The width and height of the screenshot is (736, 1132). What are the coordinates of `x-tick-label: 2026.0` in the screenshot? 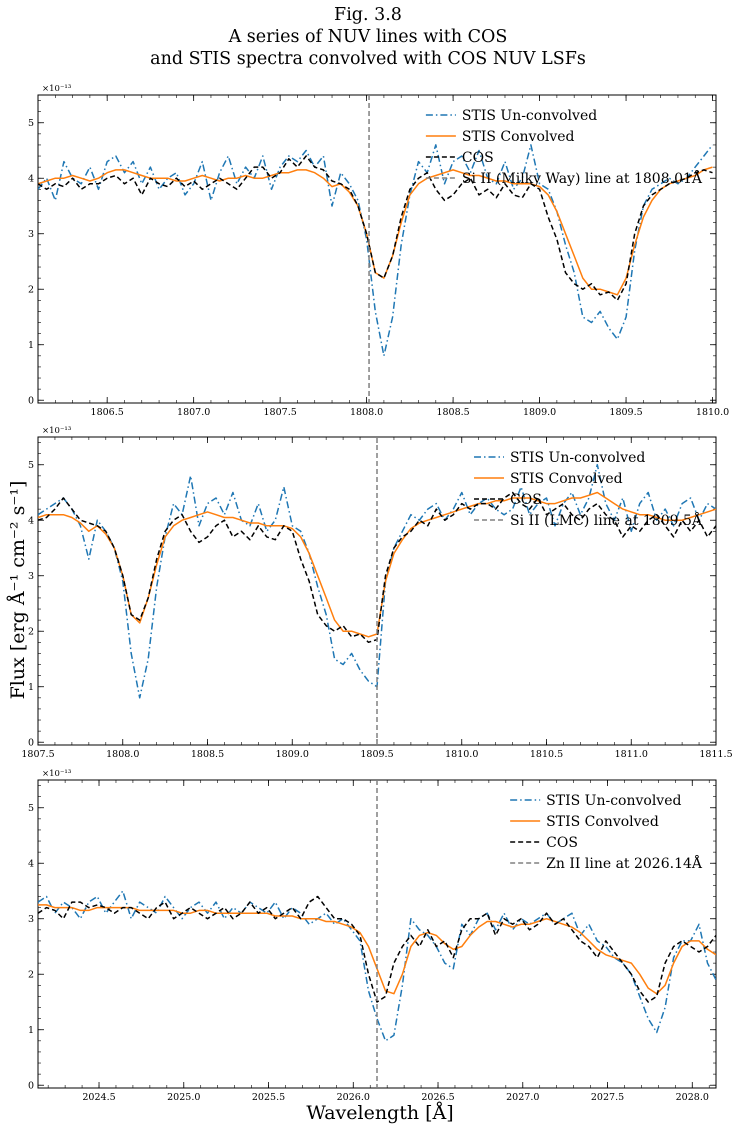 It's located at (353, 1097).